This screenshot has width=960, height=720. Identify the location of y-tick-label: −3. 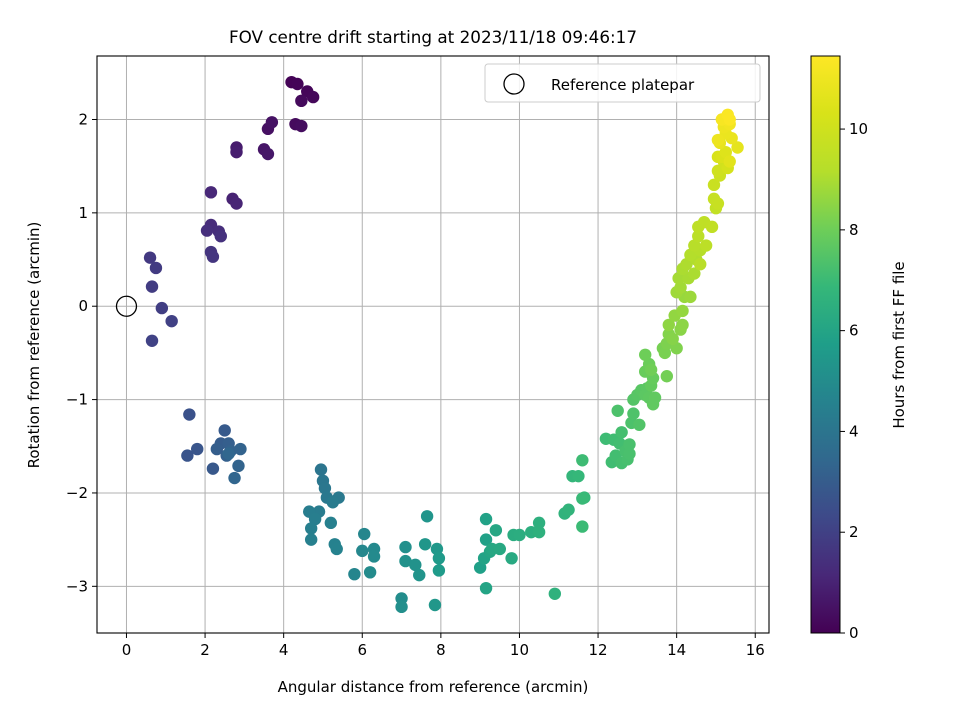
(77, 586).